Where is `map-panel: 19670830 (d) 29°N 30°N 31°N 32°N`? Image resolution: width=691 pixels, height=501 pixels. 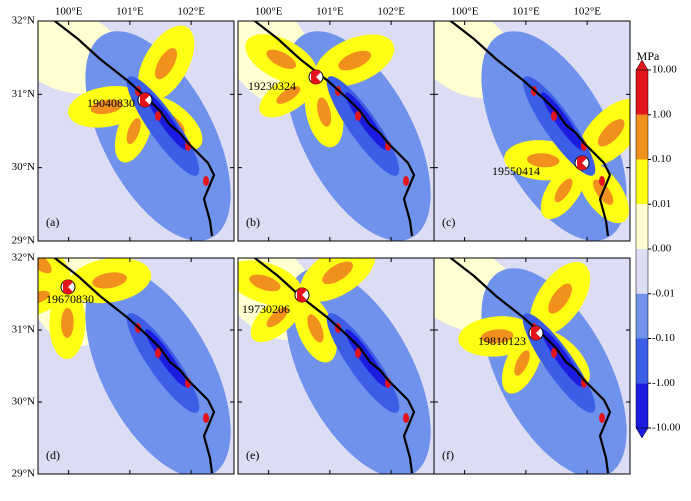
map-panel: 19670830 (d) 29°N 30°N 31°N 32°N is located at coordinates (123, 366).